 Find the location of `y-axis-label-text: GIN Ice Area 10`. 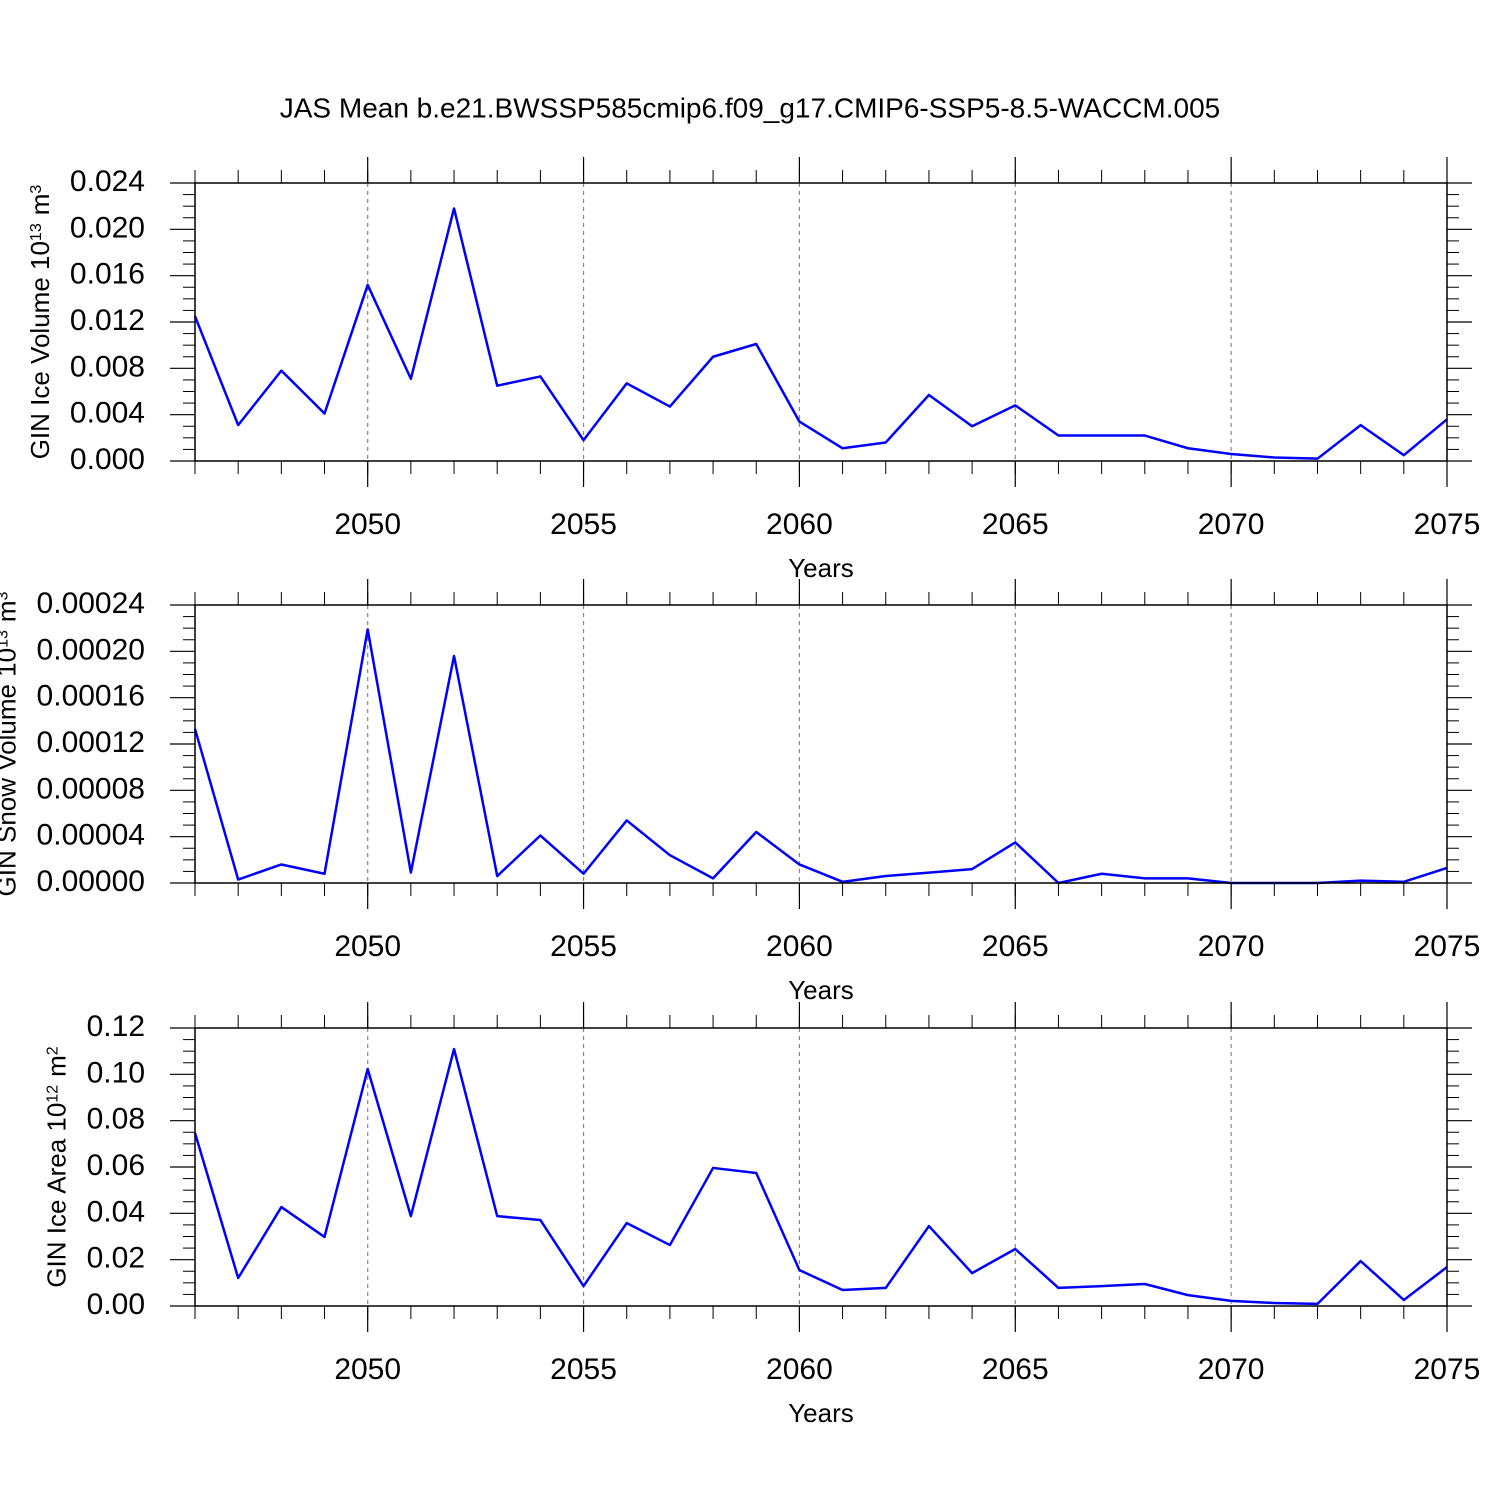

y-axis-label-text: GIN Ice Area 10 is located at coordinates (57, 1195).